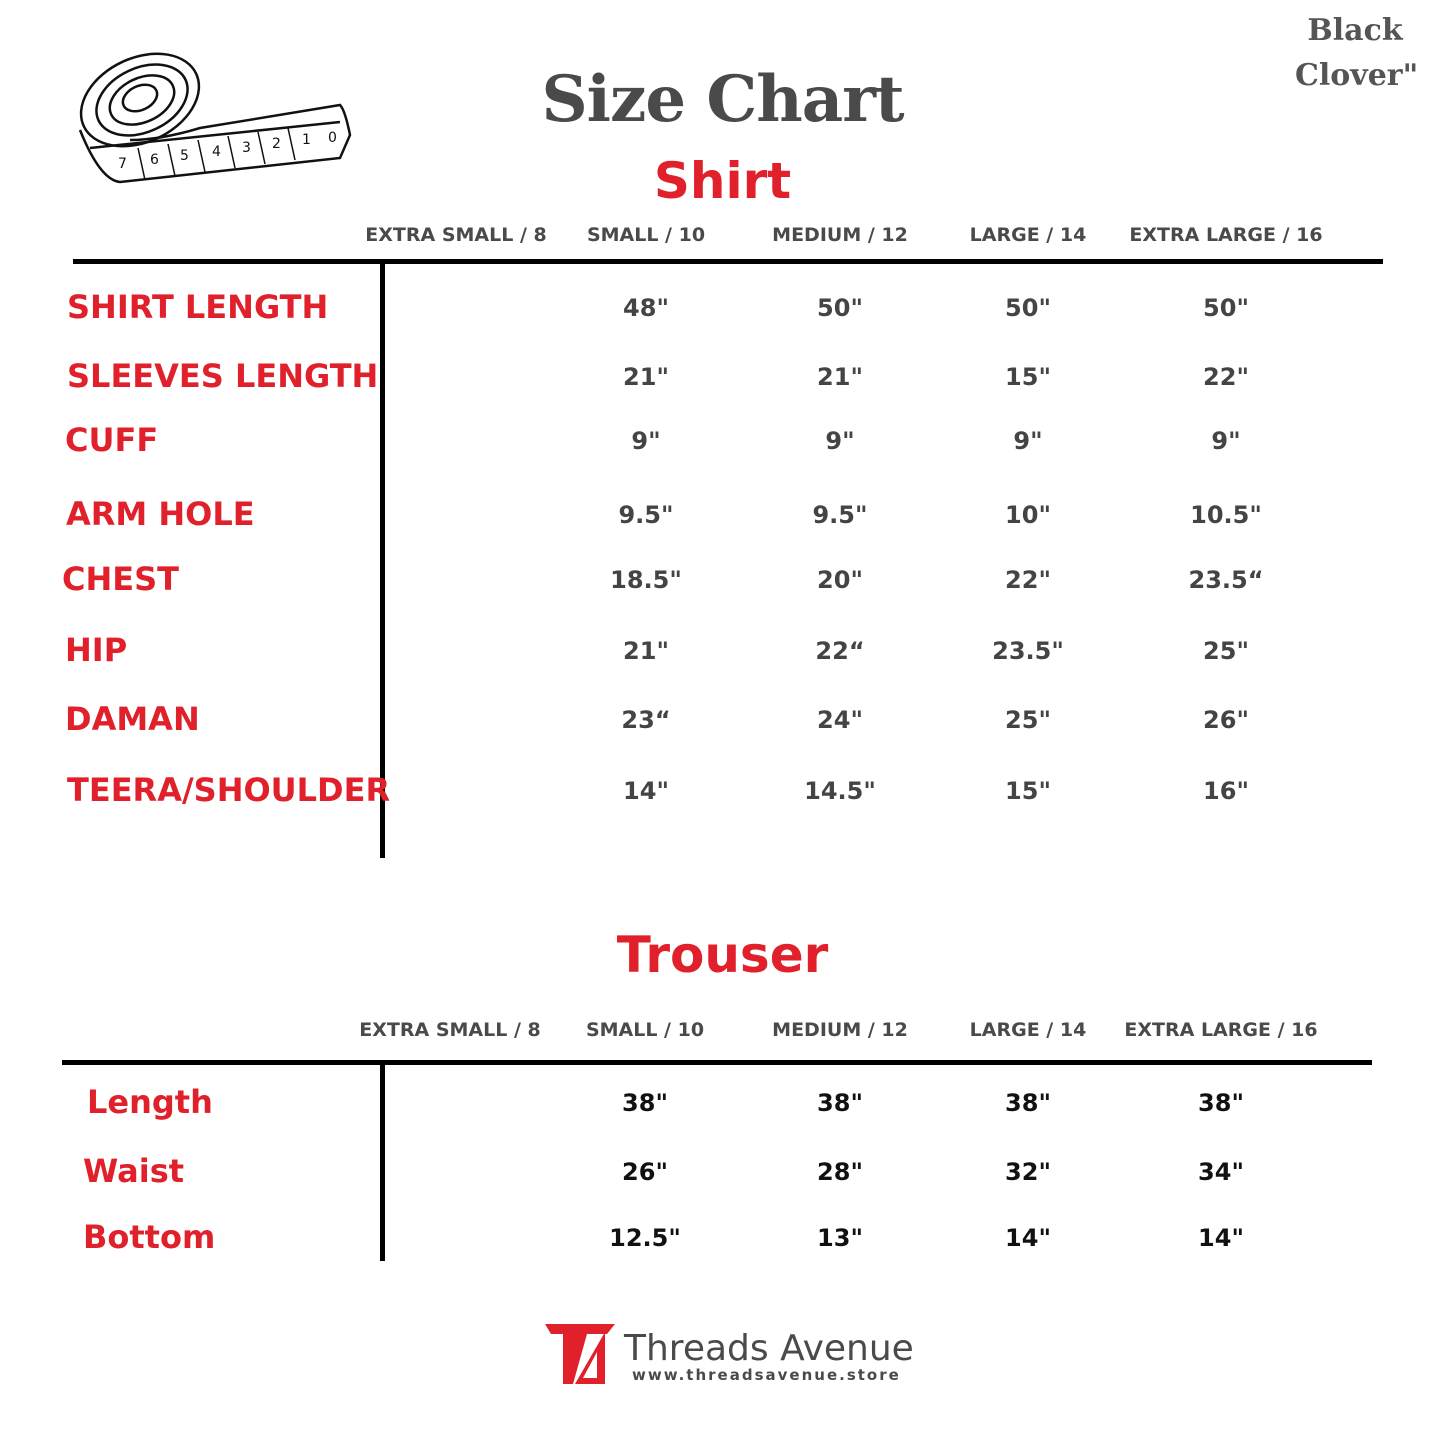 Image resolution: width=1445 pixels, height=1445 pixels. What do you see at coordinates (840, 1172) in the screenshot?
I see `size-value: 28"` at bounding box center [840, 1172].